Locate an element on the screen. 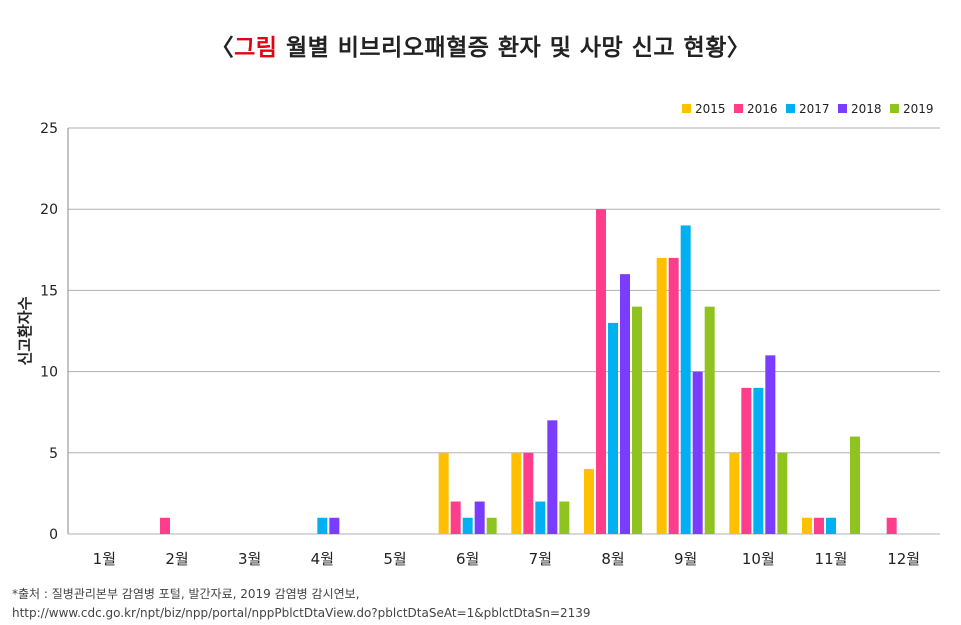 The image size is (961, 625). title-accent: 그림 is located at coordinates (256, 48).